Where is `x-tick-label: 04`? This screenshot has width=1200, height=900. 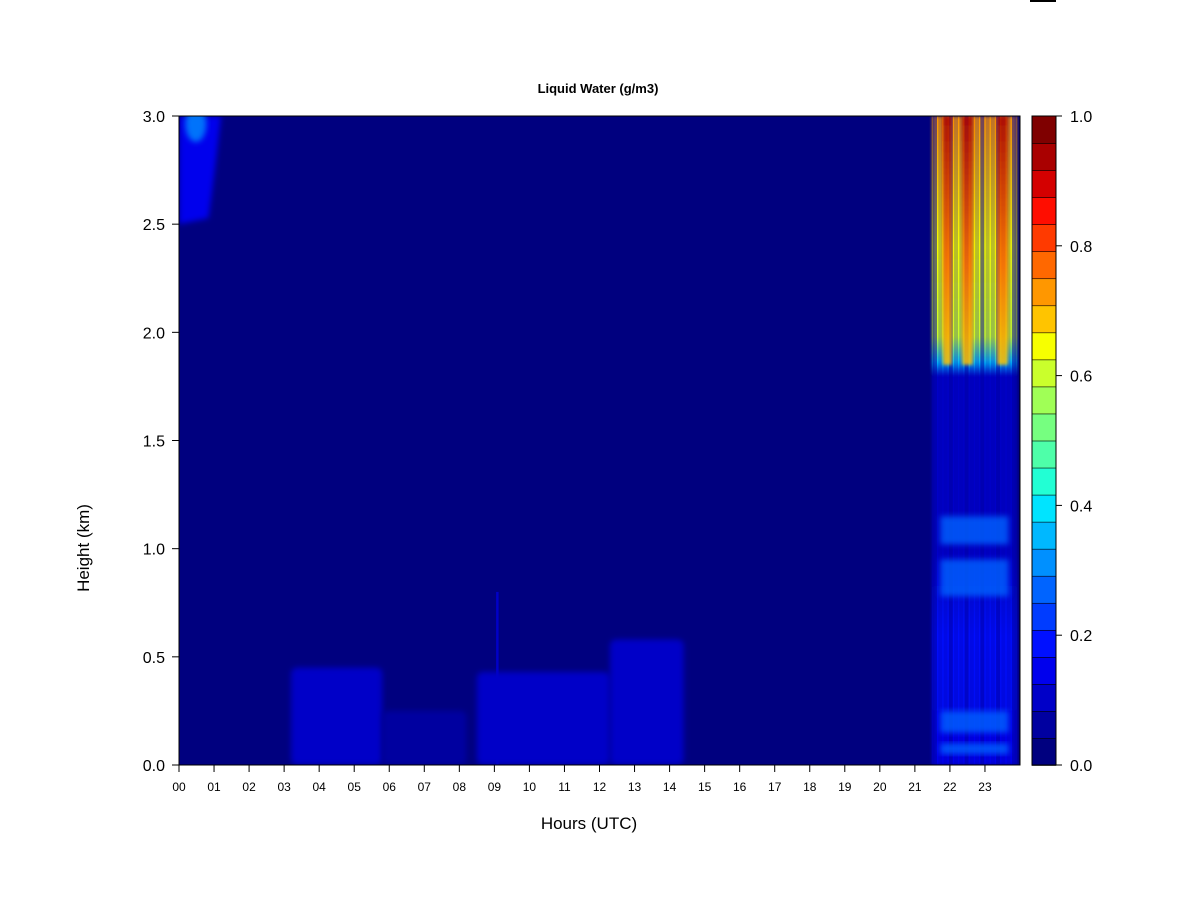
x-tick-label: 04 is located at coordinates (319, 787).